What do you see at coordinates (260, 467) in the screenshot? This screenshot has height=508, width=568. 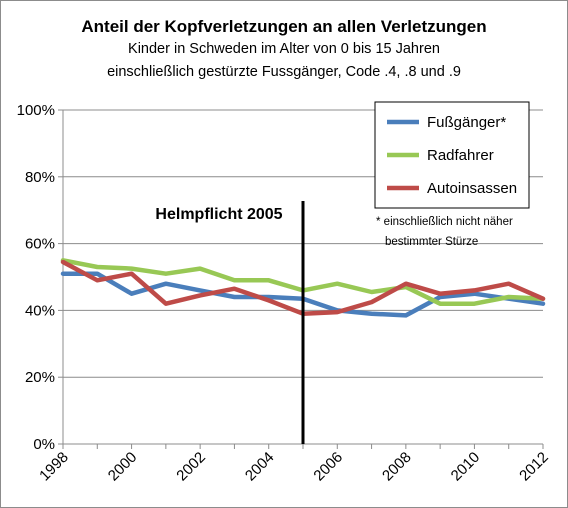 I see `x-tick-label: 2004` at bounding box center [260, 467].